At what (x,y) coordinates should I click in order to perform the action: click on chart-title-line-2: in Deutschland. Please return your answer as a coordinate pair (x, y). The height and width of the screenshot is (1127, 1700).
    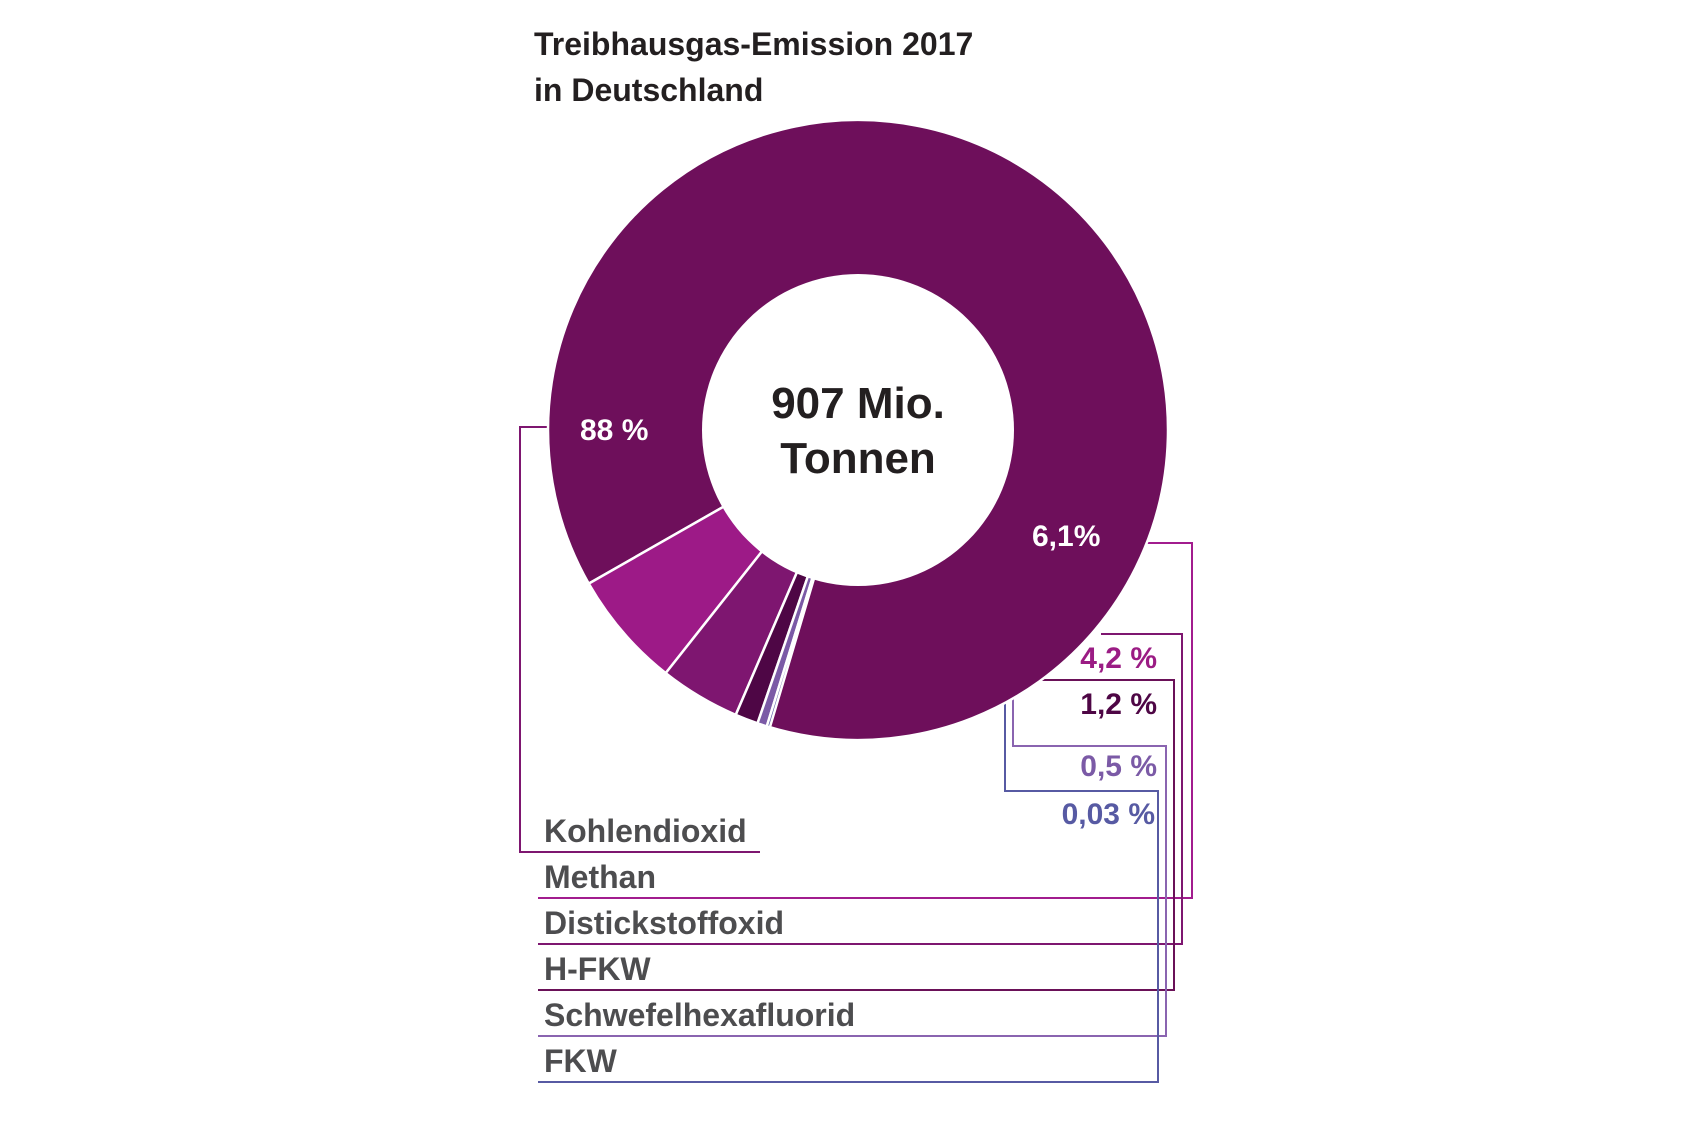
    Looking at the image, I should click on (648, 90).